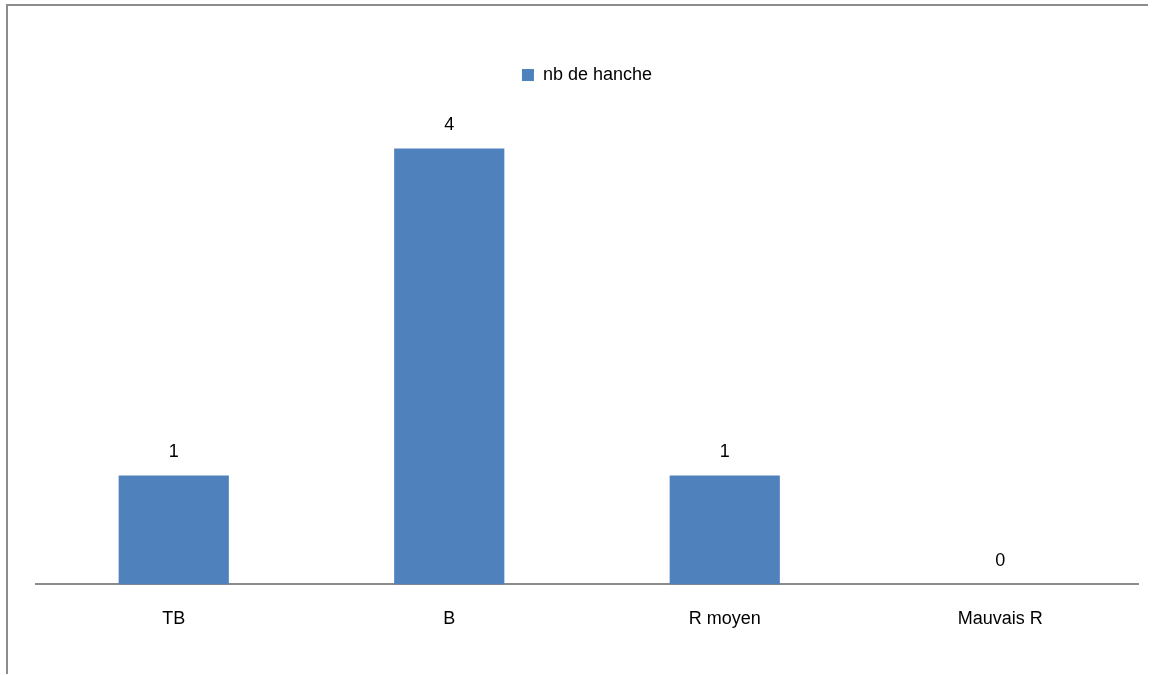 Image resolution: width=1152 pixels, height=675 pixels. I want to click on x-tick-label: Mauvais R, so click(1000, 618).